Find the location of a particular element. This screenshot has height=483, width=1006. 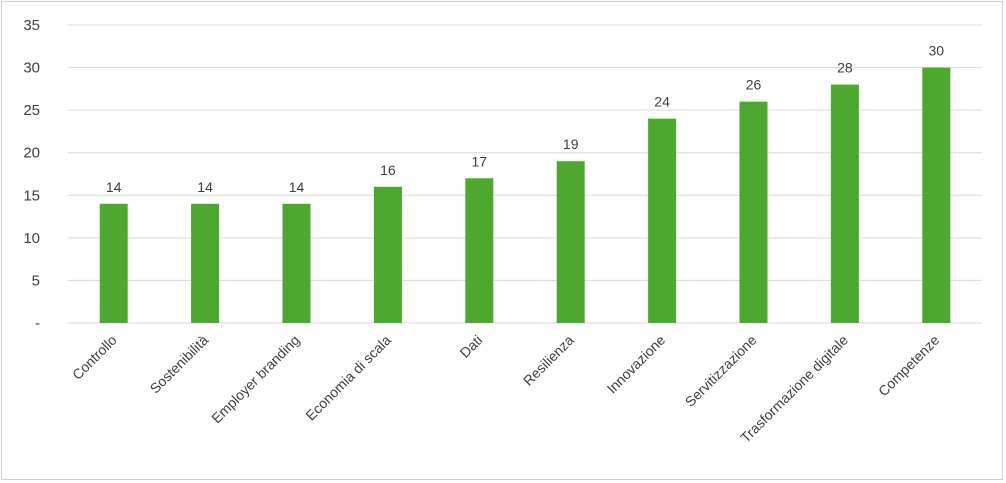

x-tick-label: Innovazione is located at coordinates (636, 364).